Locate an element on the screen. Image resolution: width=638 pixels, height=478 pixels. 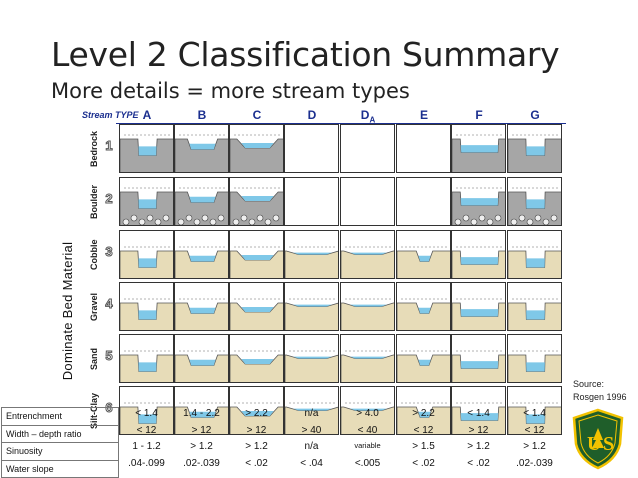
metric-value: > 2.2 is located at coordinates (423, 413).